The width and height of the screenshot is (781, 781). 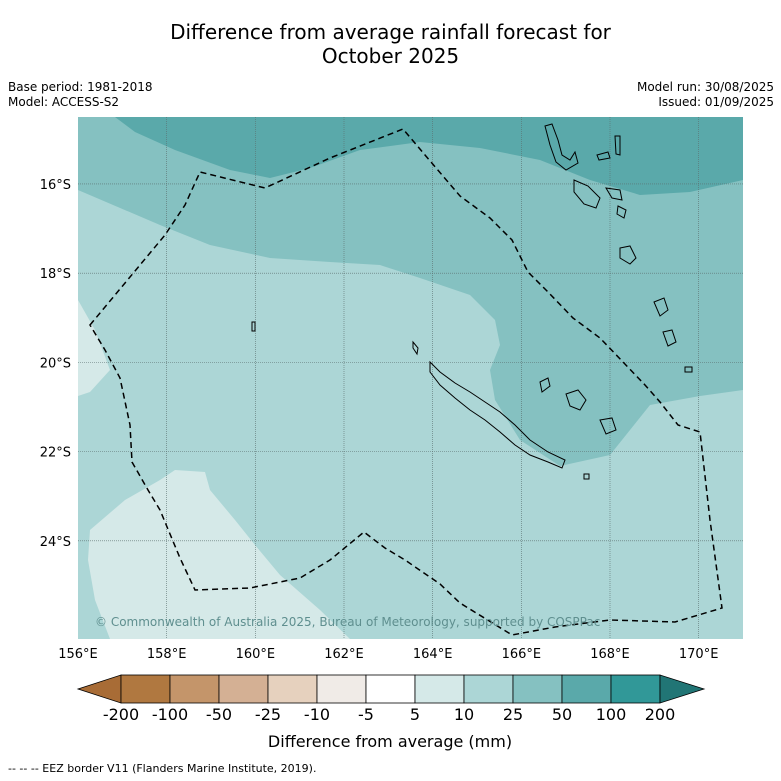 I want to click on longitude-tick-label: 156°E, so click(x=78, y=654).